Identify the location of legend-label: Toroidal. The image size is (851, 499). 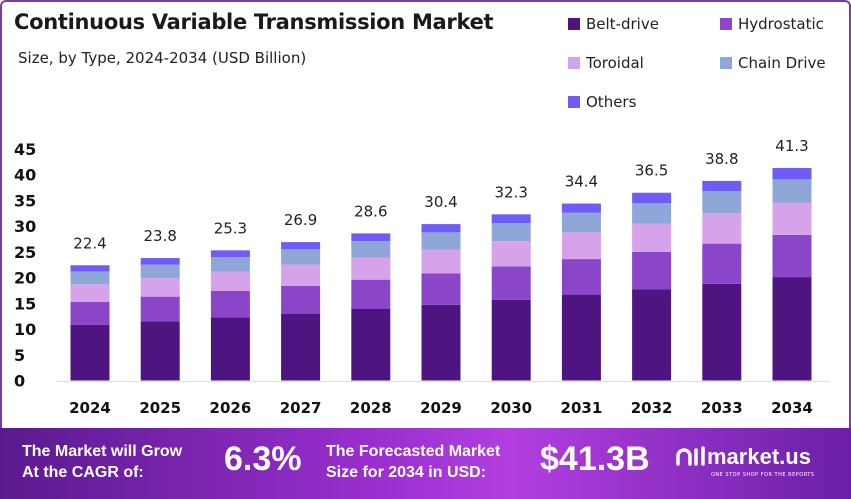
(615, 63).